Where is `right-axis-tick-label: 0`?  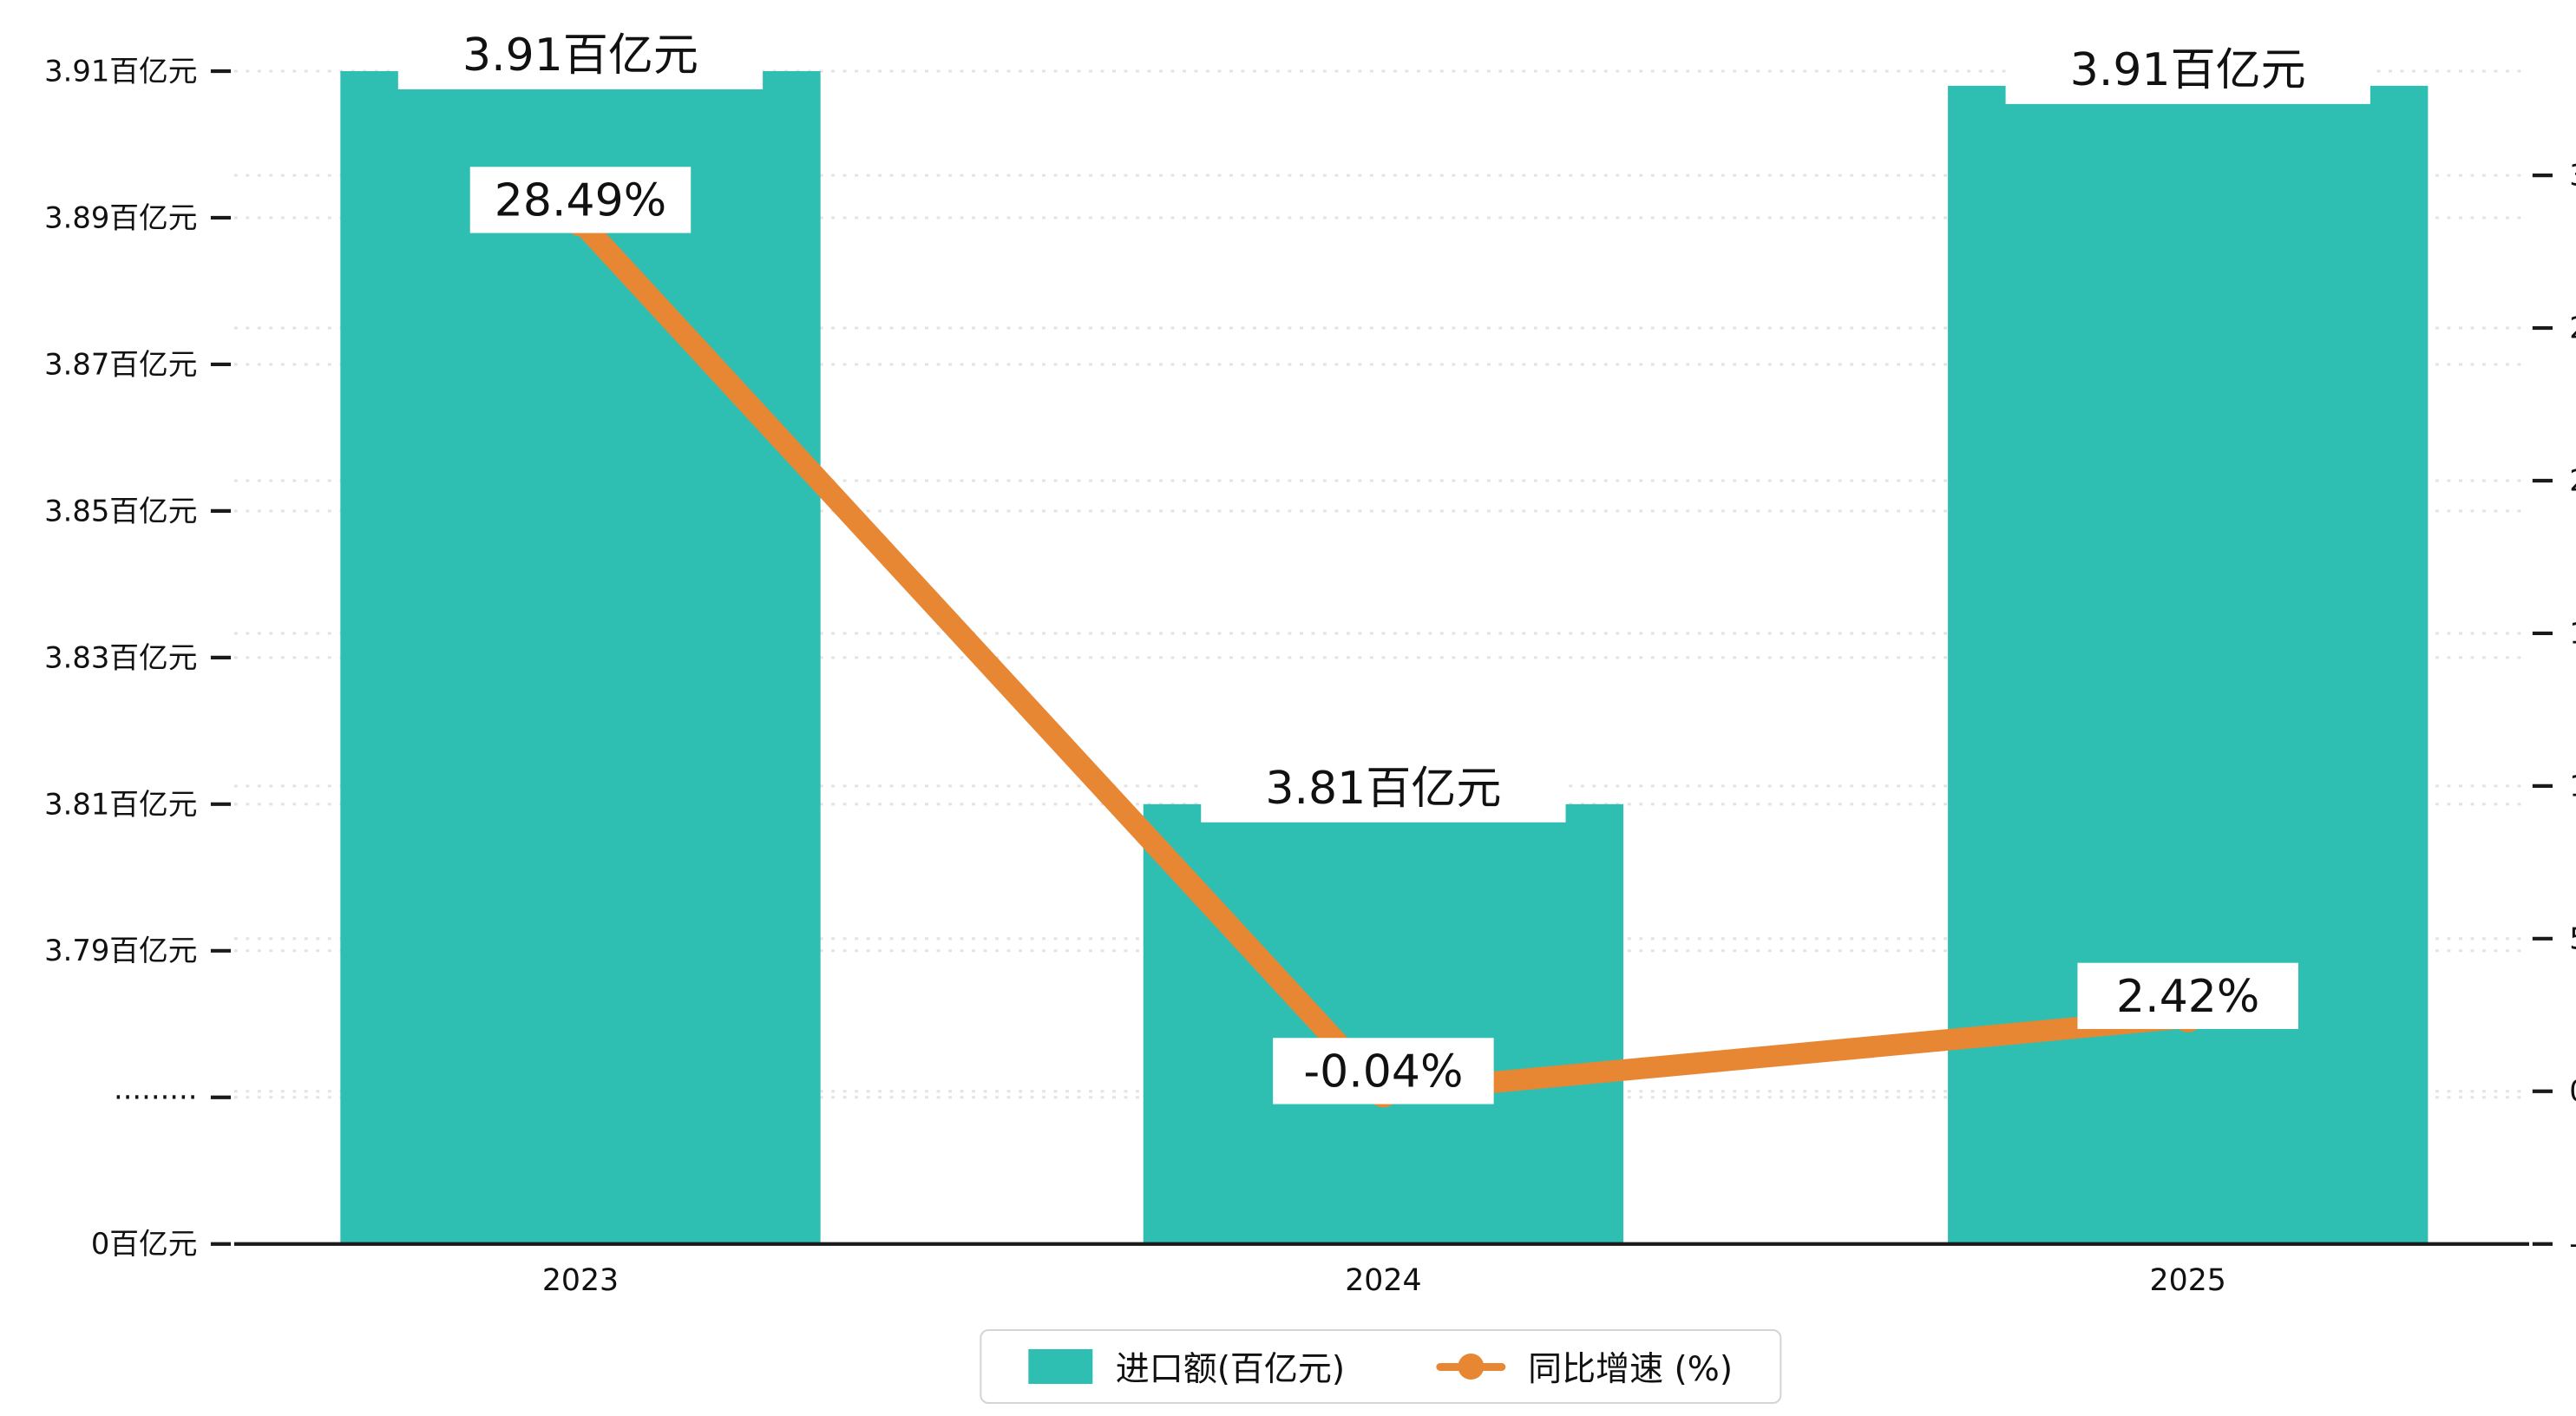 right-axis-tick-label: 0 is located at coordinates (2572, 1091).